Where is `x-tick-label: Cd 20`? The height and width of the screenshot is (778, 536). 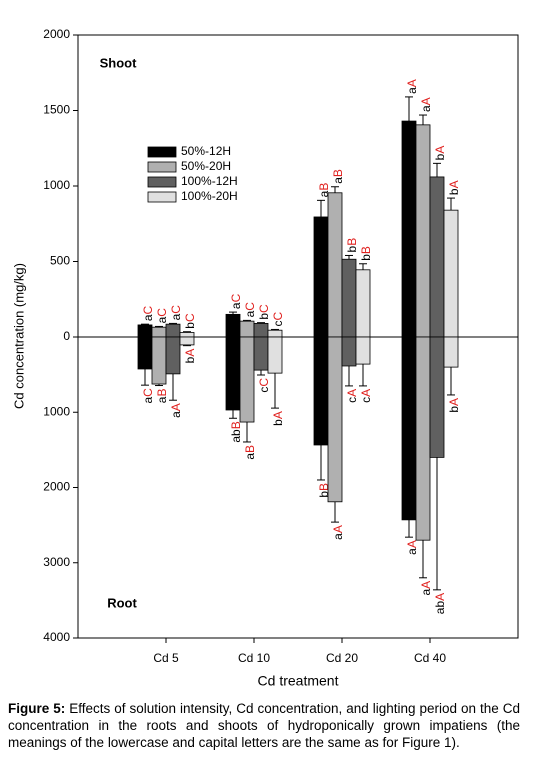
x-tick-label: Cd 20 is located at coordinates (342, 658).